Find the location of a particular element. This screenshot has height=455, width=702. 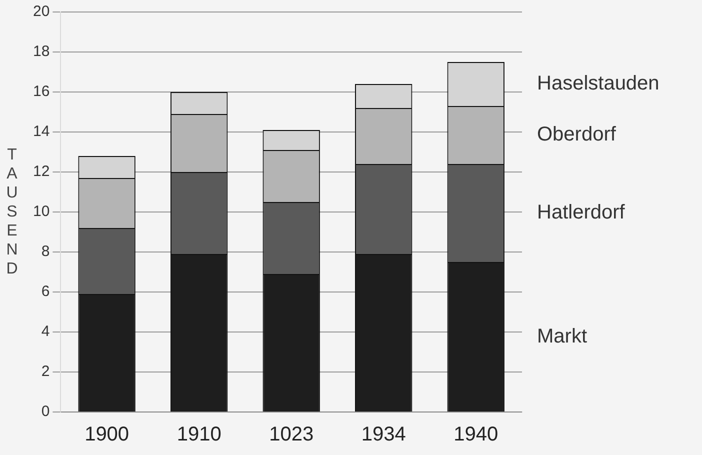

y-tick-label: 6 is located at coordinates (45, 291).